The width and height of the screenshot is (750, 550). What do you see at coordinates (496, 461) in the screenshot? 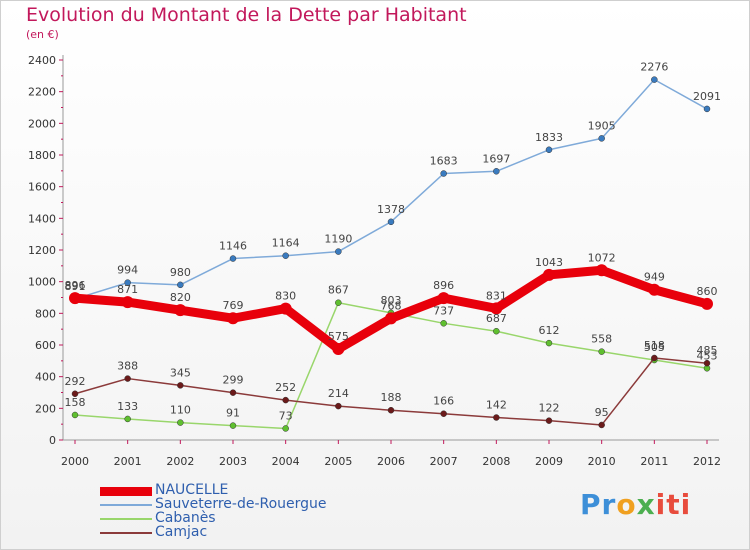
I see `x-tick-label: 2008` at bounding box center [496, 461].